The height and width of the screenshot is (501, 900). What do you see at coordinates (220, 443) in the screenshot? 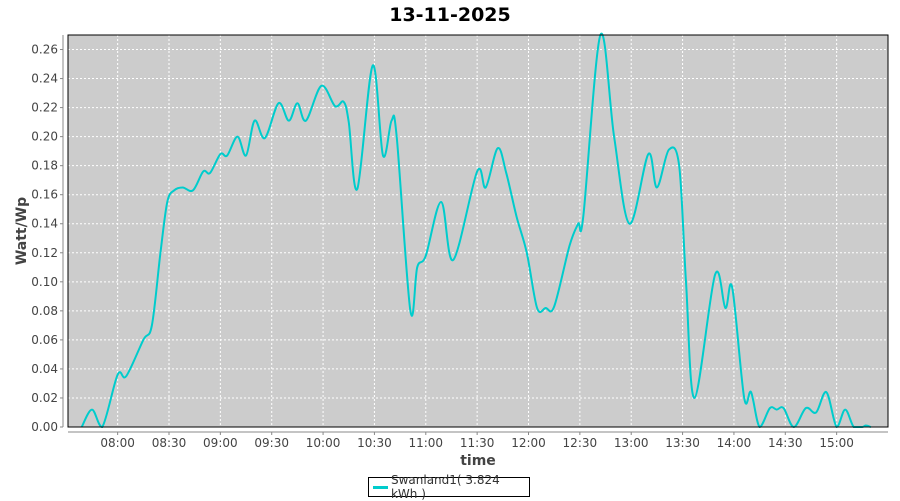
I see `x-tick-label: 09:00` at bounding box center [220, 443].